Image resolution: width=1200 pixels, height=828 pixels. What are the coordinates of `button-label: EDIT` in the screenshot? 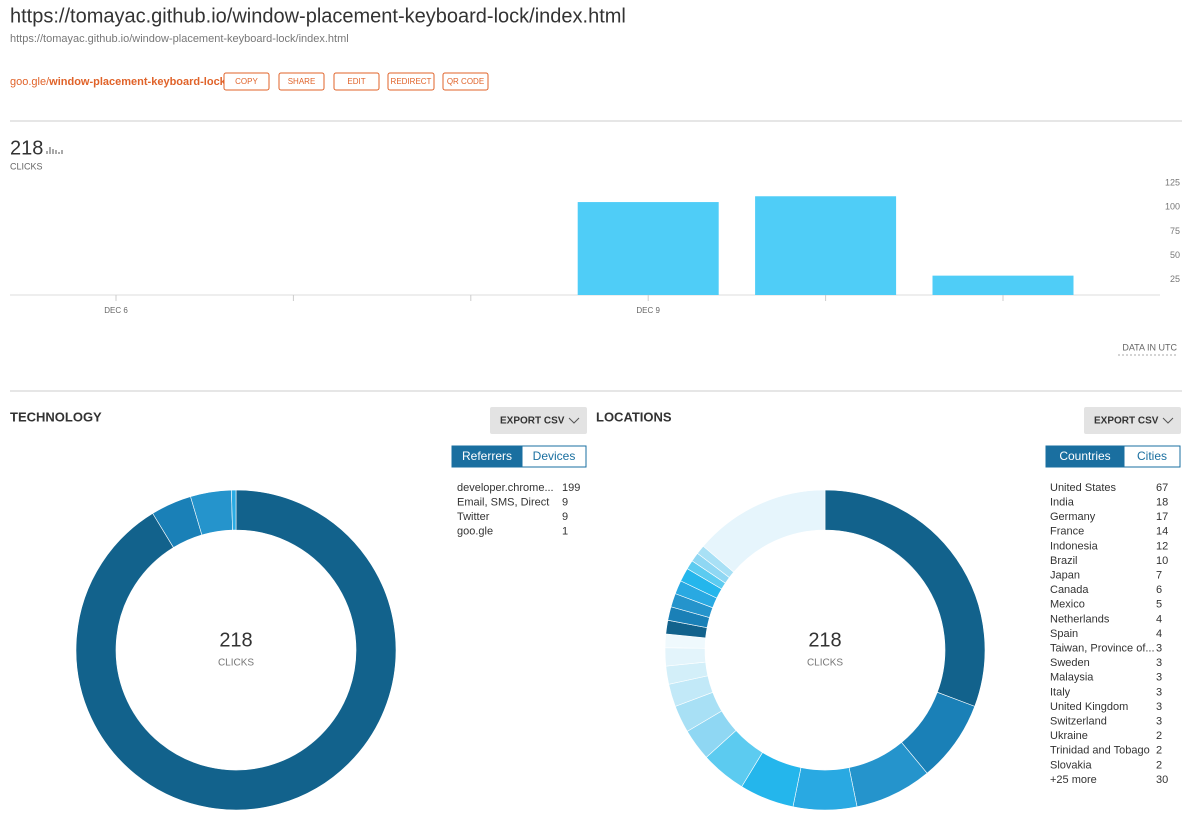 It's located at (356, 81).